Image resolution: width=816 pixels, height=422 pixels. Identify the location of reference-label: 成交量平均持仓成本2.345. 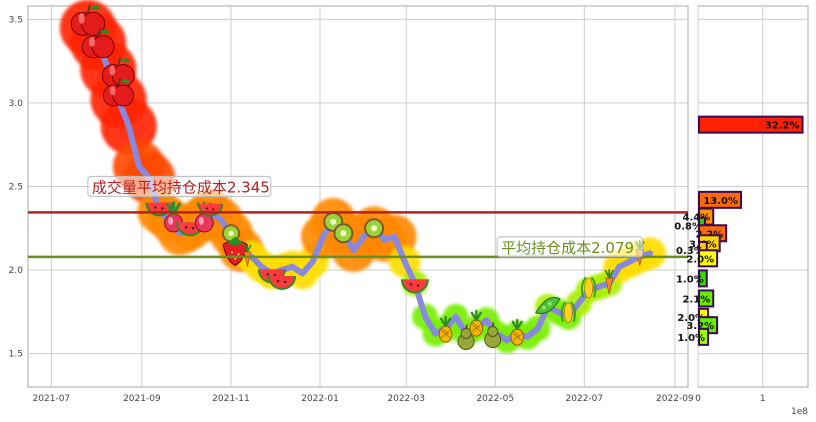
(181, 187).